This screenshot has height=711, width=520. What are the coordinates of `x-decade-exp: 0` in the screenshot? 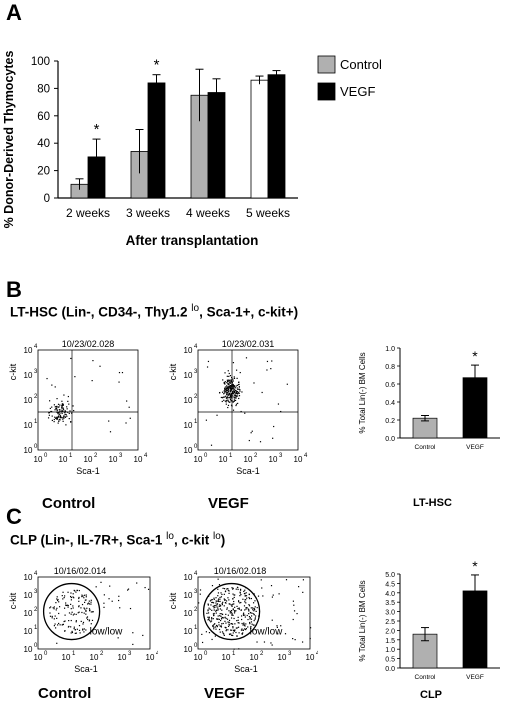 It's located at (206, 654).